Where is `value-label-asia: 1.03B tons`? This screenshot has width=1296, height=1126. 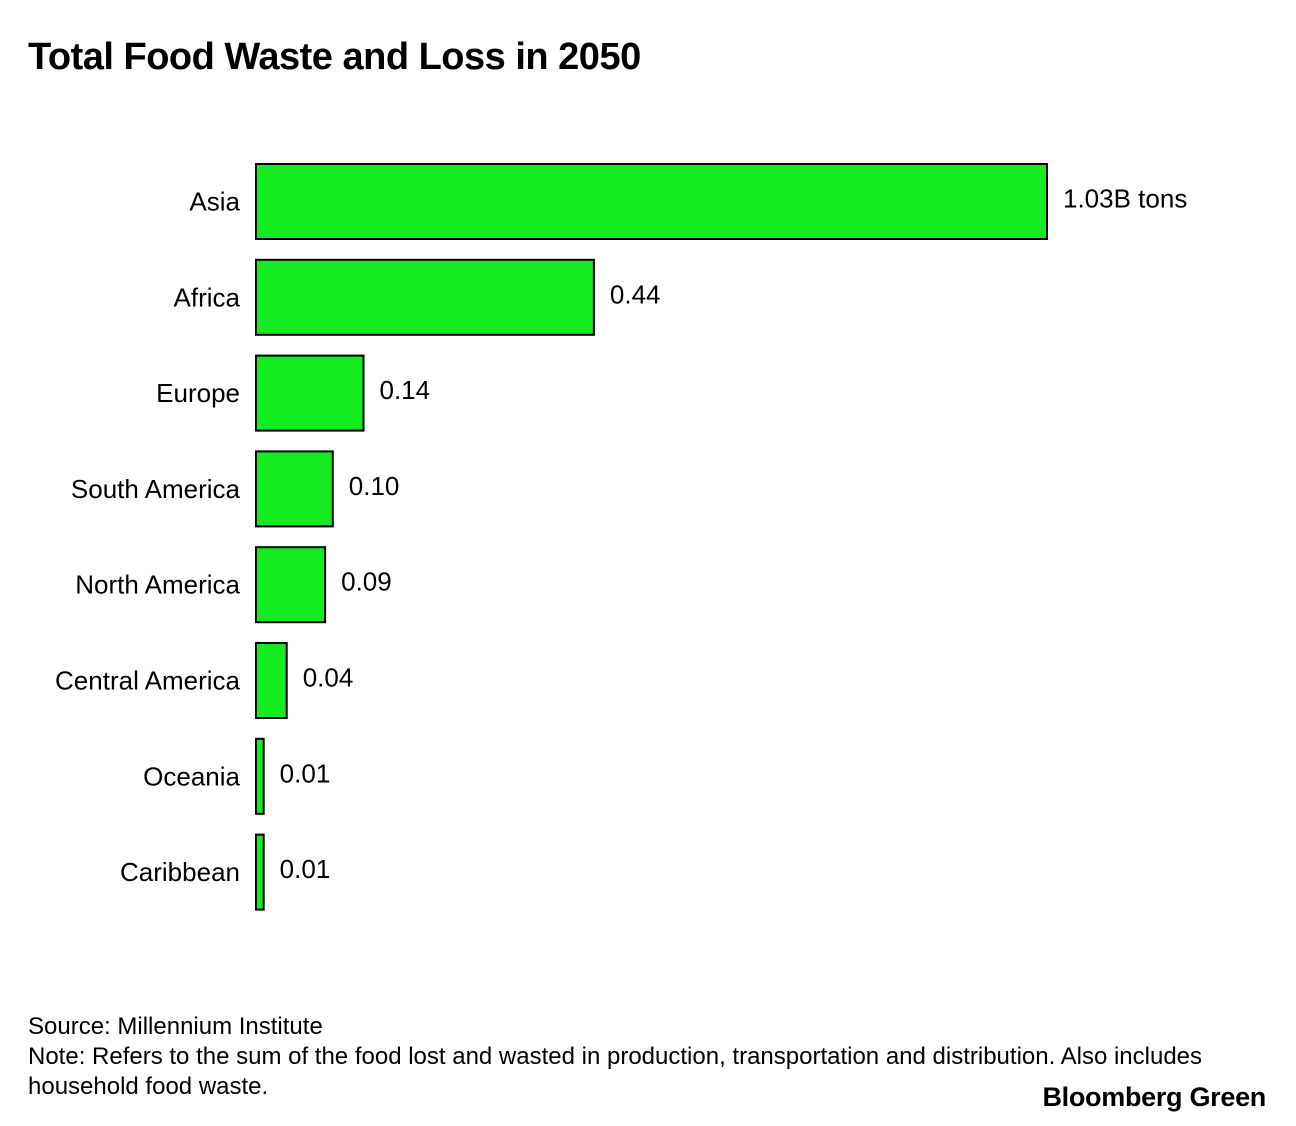 value-label-asia: 1.03B tons is located at coordinates (1125, 199).